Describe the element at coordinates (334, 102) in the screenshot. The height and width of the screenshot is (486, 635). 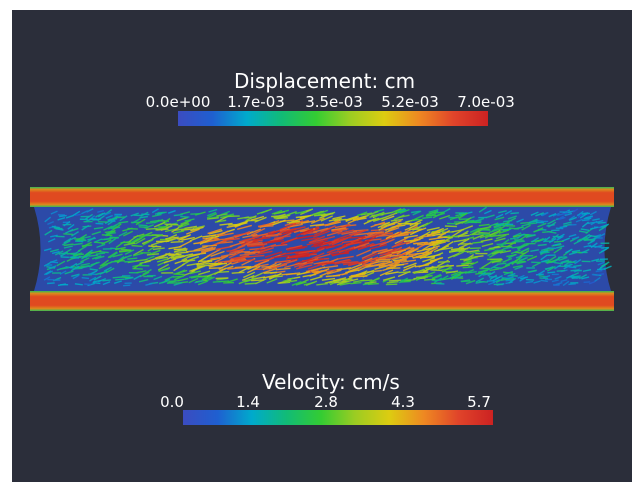
I see `displacement-tick-label: 3.5e-03` at that location.